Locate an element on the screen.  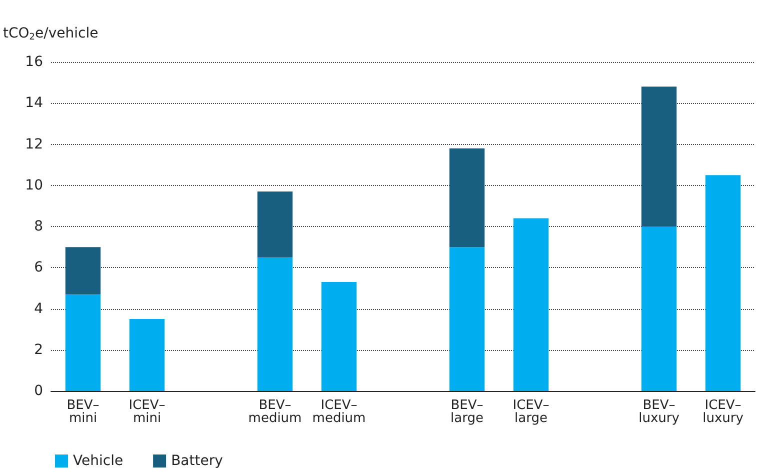
y-tick-label: 4 is located at coordinates (39, 308).